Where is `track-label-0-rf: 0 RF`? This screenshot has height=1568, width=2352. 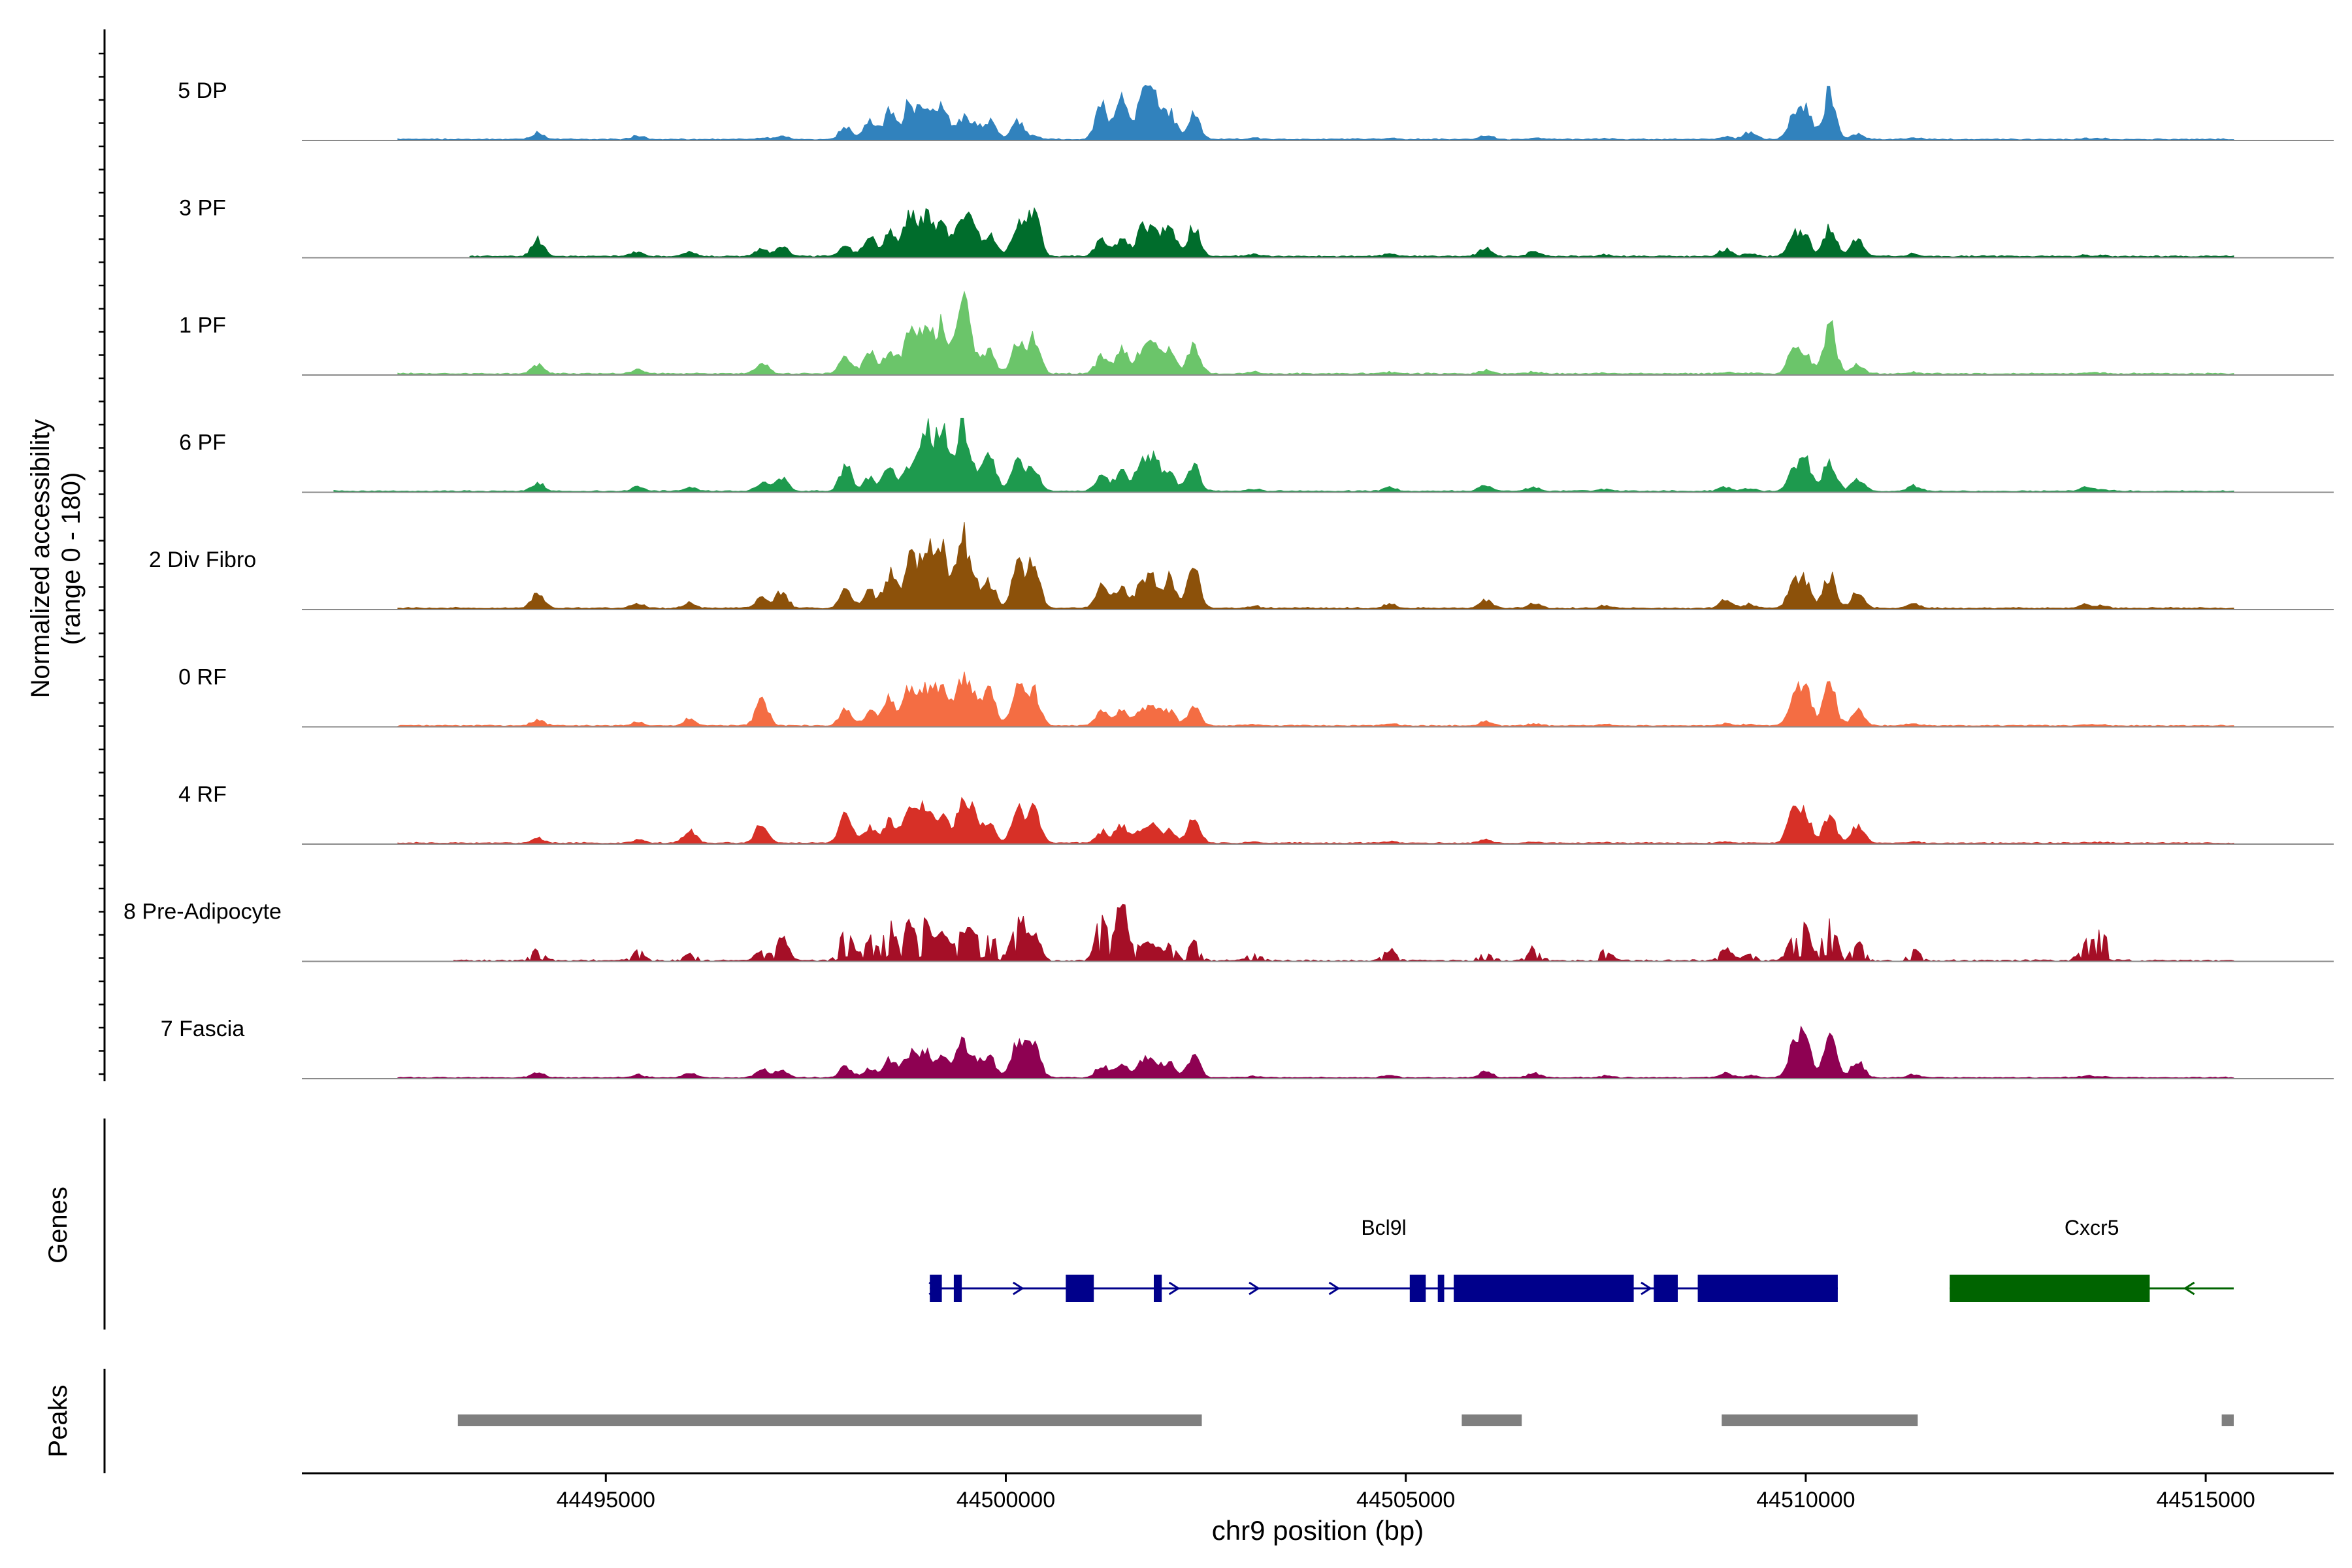 track-label-0-rf: 0 RF is located at coordinates (202, 677).